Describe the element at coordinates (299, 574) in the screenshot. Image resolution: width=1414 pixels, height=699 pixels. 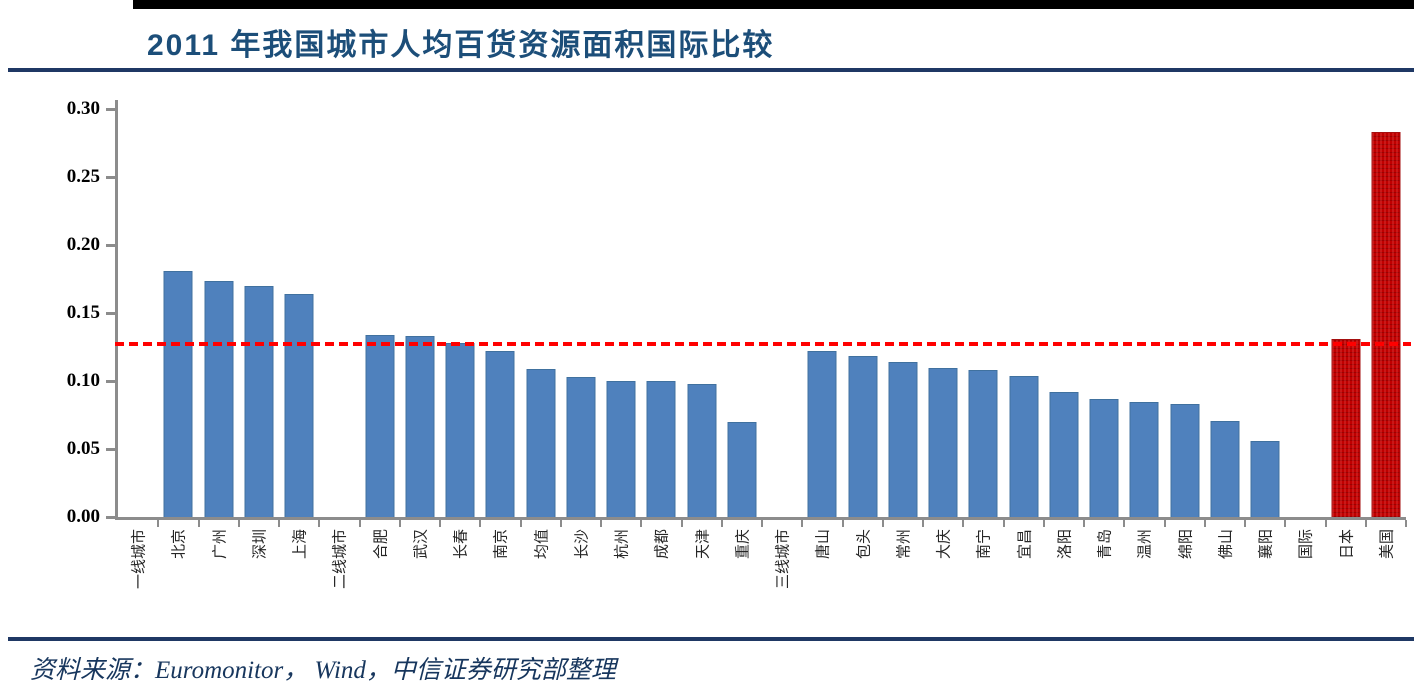
I see `x-label-slot: 上海` at that location.